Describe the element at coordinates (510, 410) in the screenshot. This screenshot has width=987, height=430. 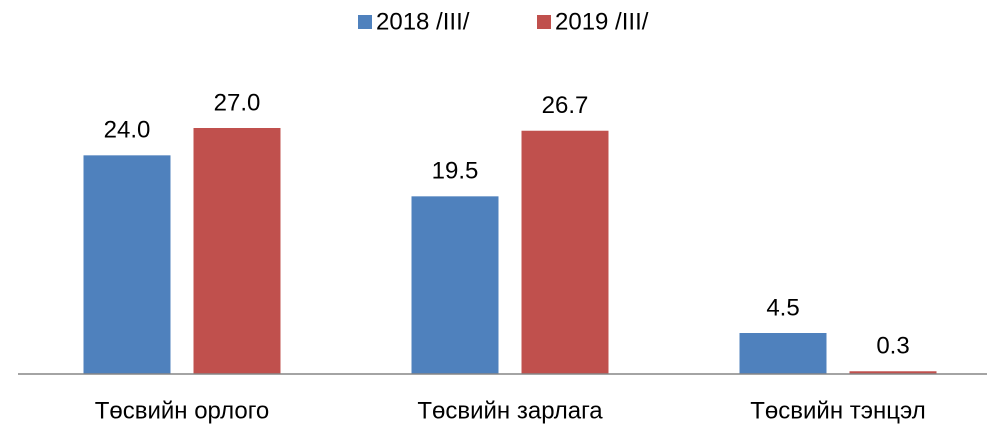
I see `x-tick-label: Төсвийн зарлага` at that location.